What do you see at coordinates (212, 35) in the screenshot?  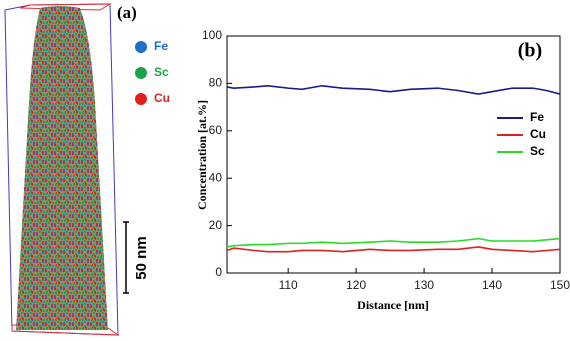 I see `y-tick-label: 100` at bounding box center [212, 35].